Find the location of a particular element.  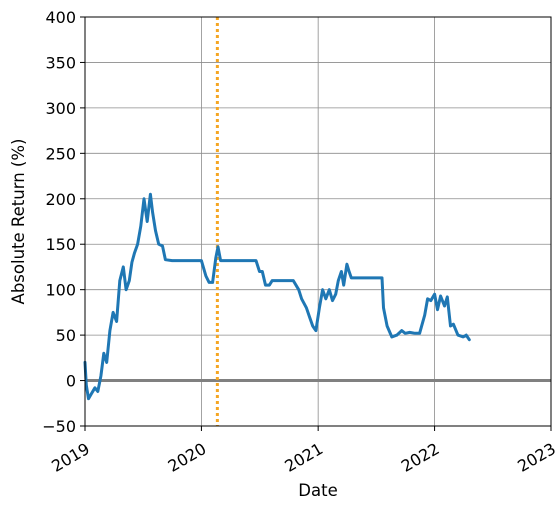

y-tick-label: 100 is located at coordinates (60, 290).